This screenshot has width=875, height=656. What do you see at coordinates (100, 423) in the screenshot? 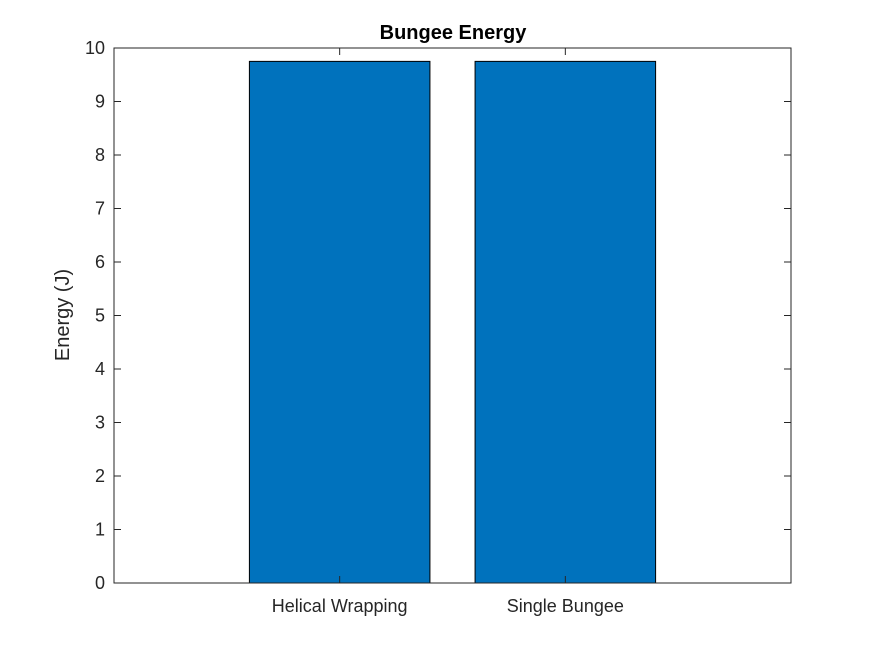
I see `y-tick-label: 3` at bounding box center [100, 423].